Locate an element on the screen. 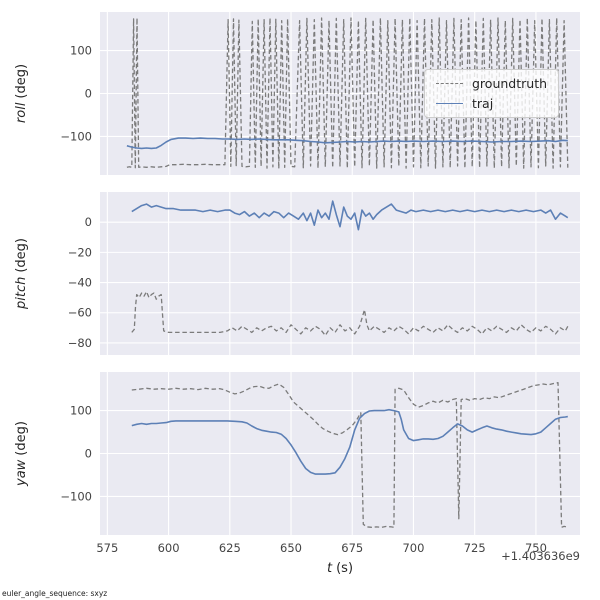  roll-ytick-label: 0 is located at coordinates (88, 94).